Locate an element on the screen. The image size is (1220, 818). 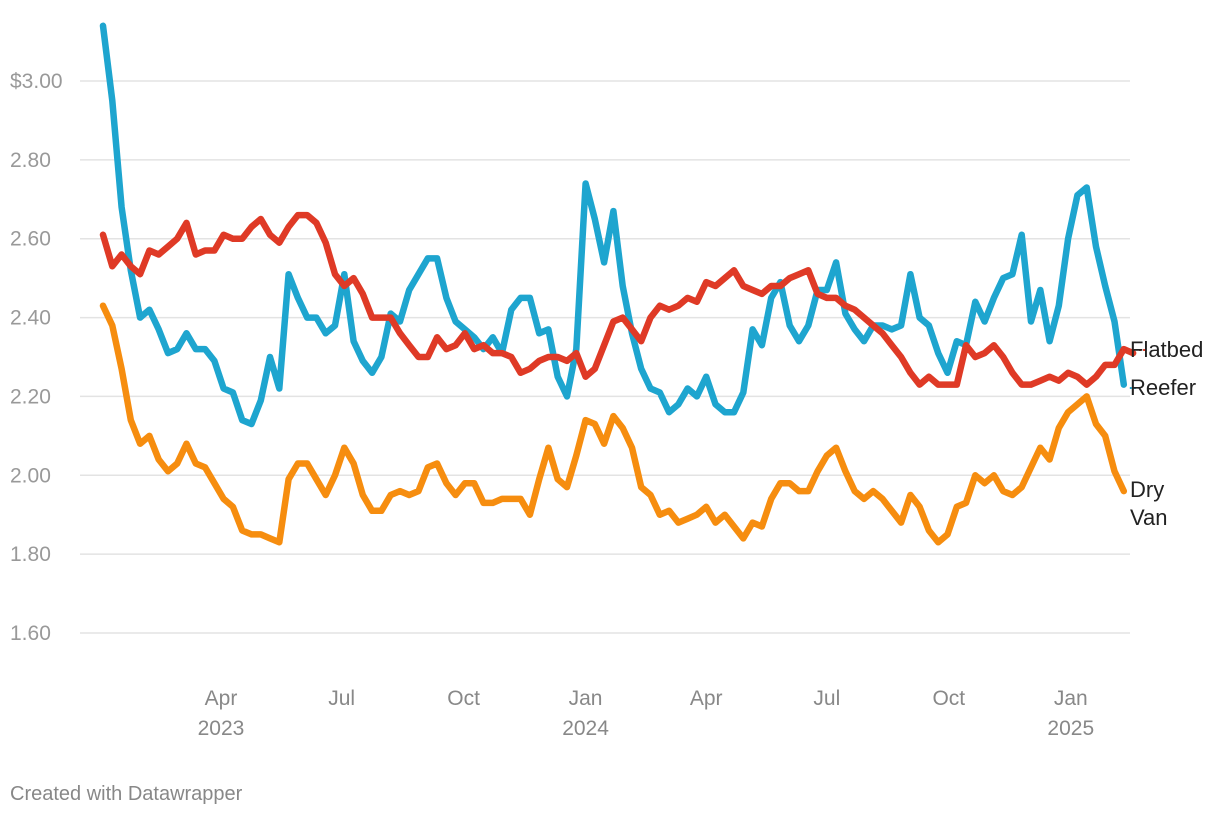
series-label-flatbed: Flatbed is located at coordinates (1166, 349).